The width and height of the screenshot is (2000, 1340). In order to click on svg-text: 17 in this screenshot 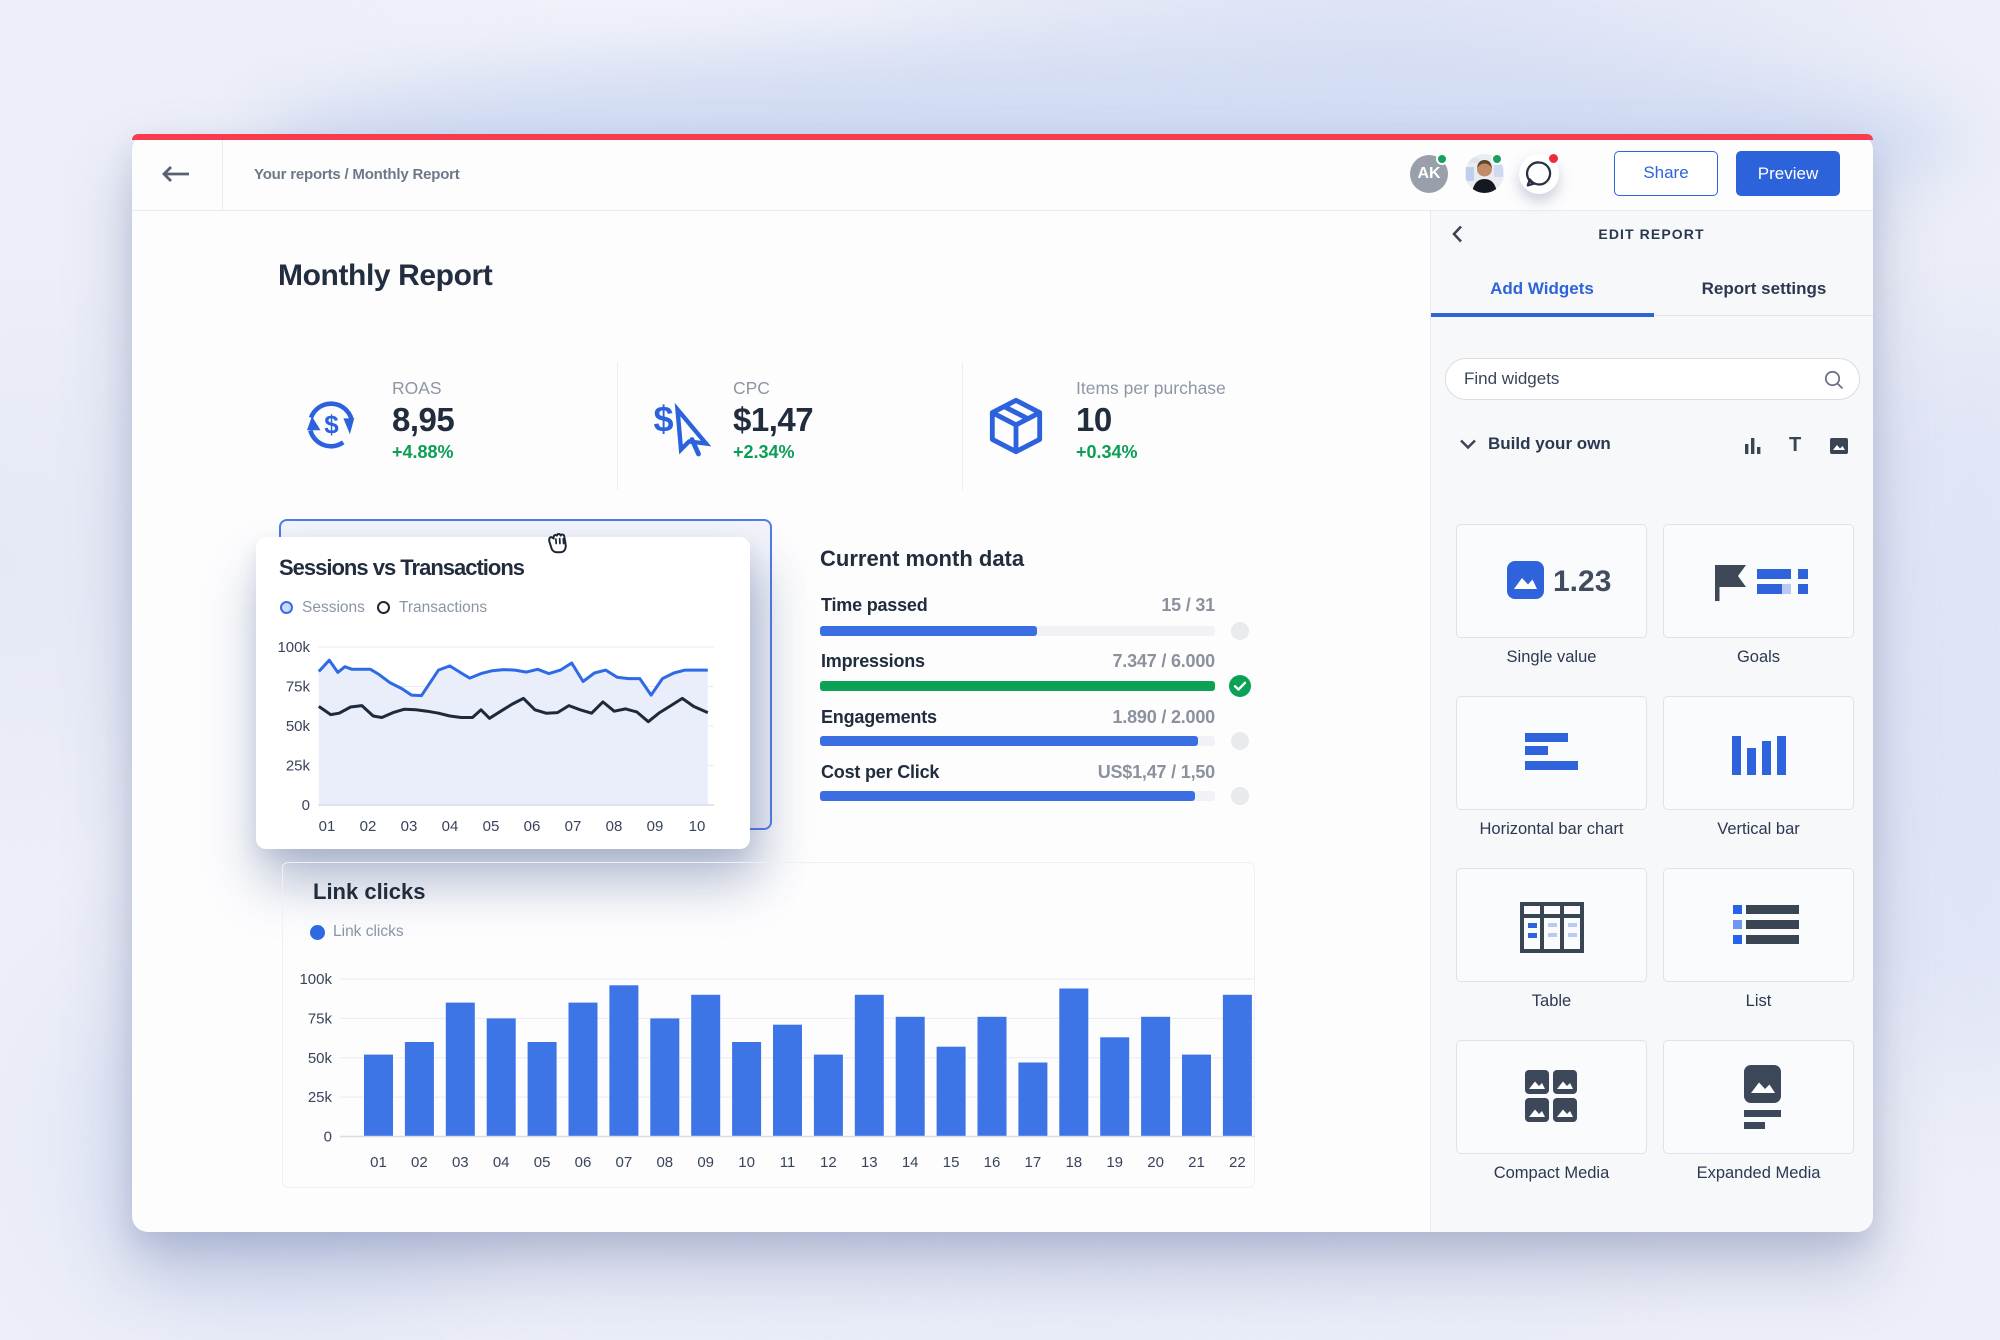, I will do `click(1033, 1162)`.